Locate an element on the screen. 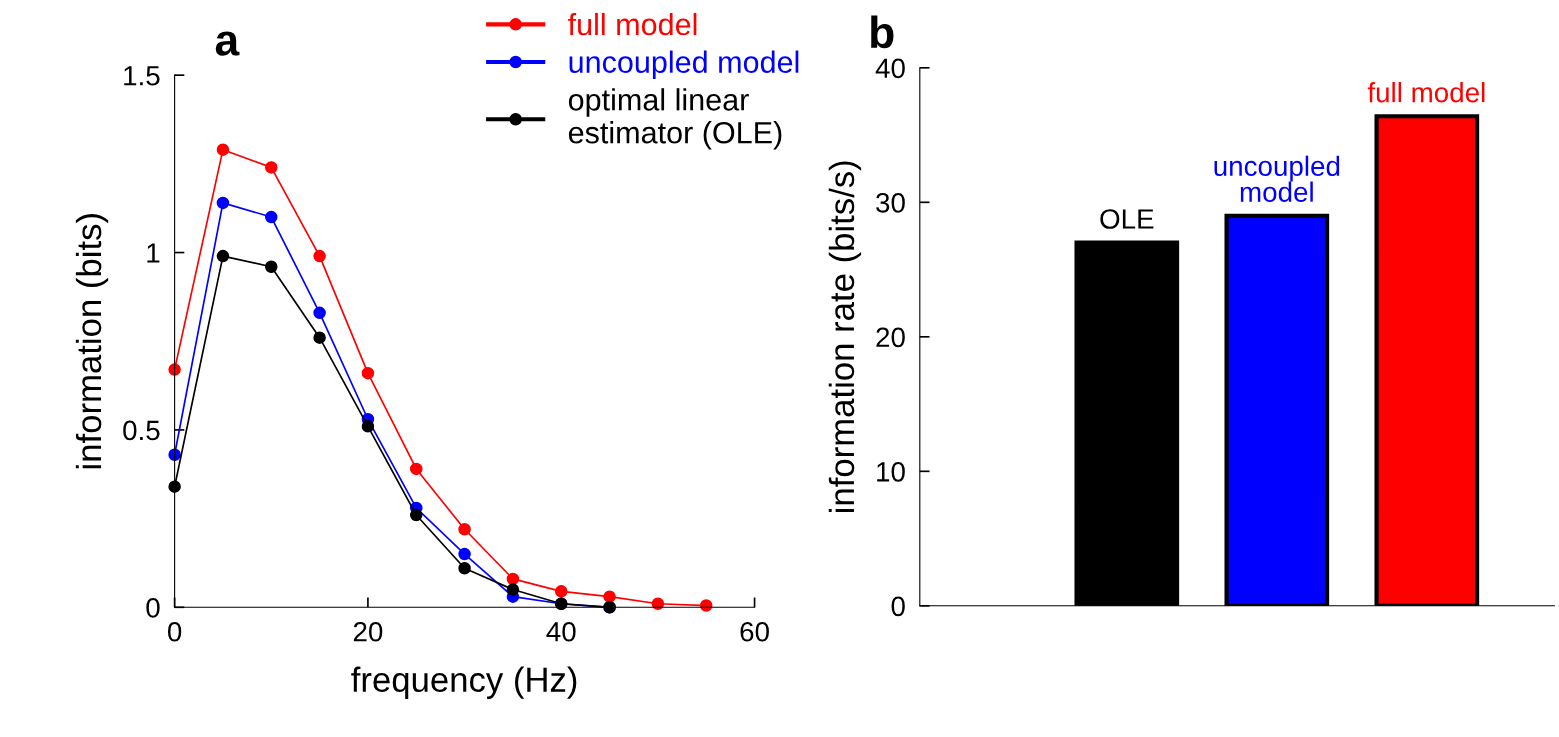 The image size is (1559, 737). legend-label: optimal linear estimator (OLE) is located at coordinates (675, 119).